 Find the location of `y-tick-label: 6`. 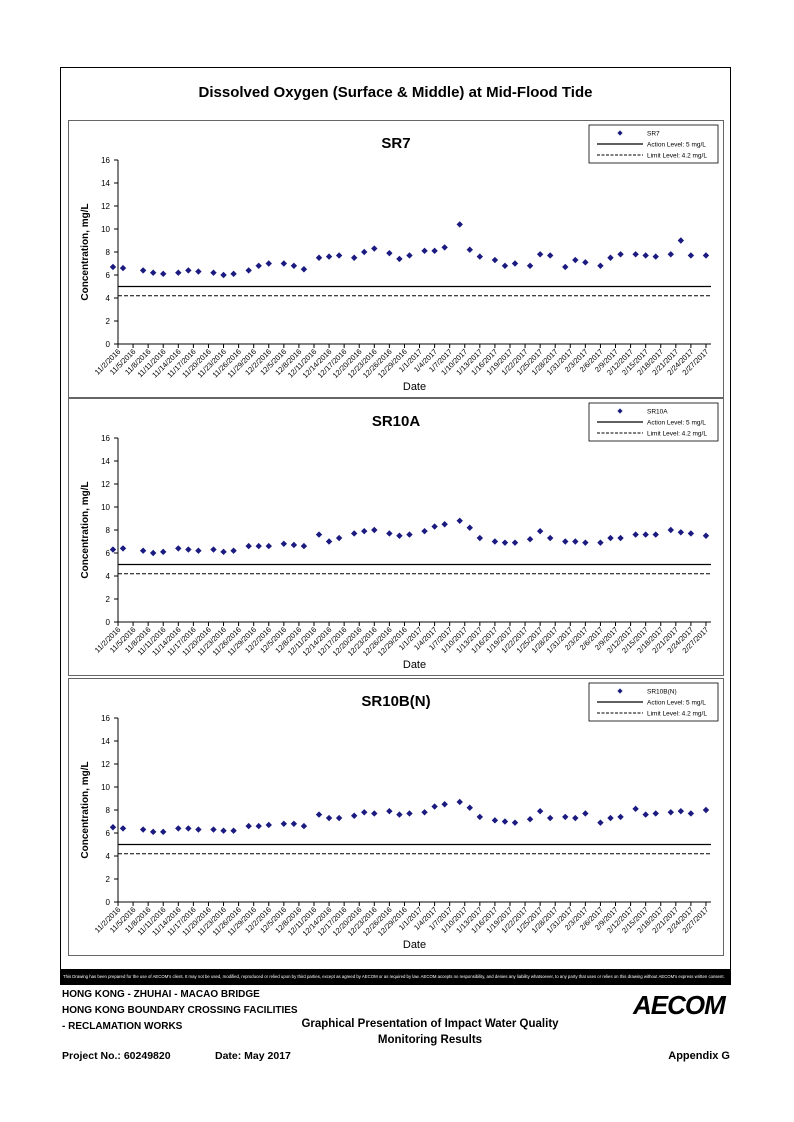

y-tick-label: 6 is located at coordinates (108, 833).